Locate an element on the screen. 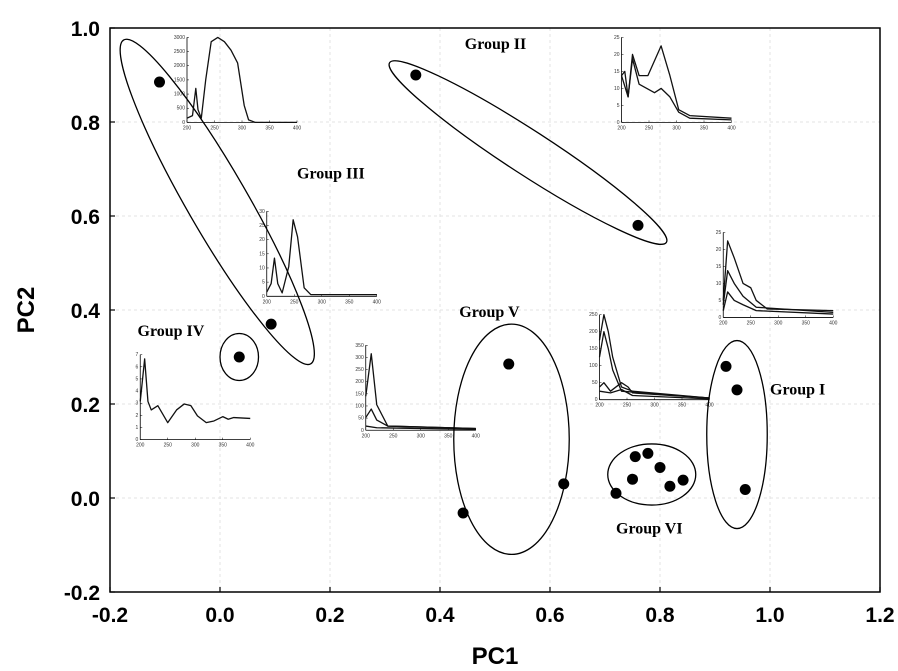 Image resolution: width=898 pixels, height=671 pixels. x-tick-label: 1.0 is located at coordinates (769, 615).